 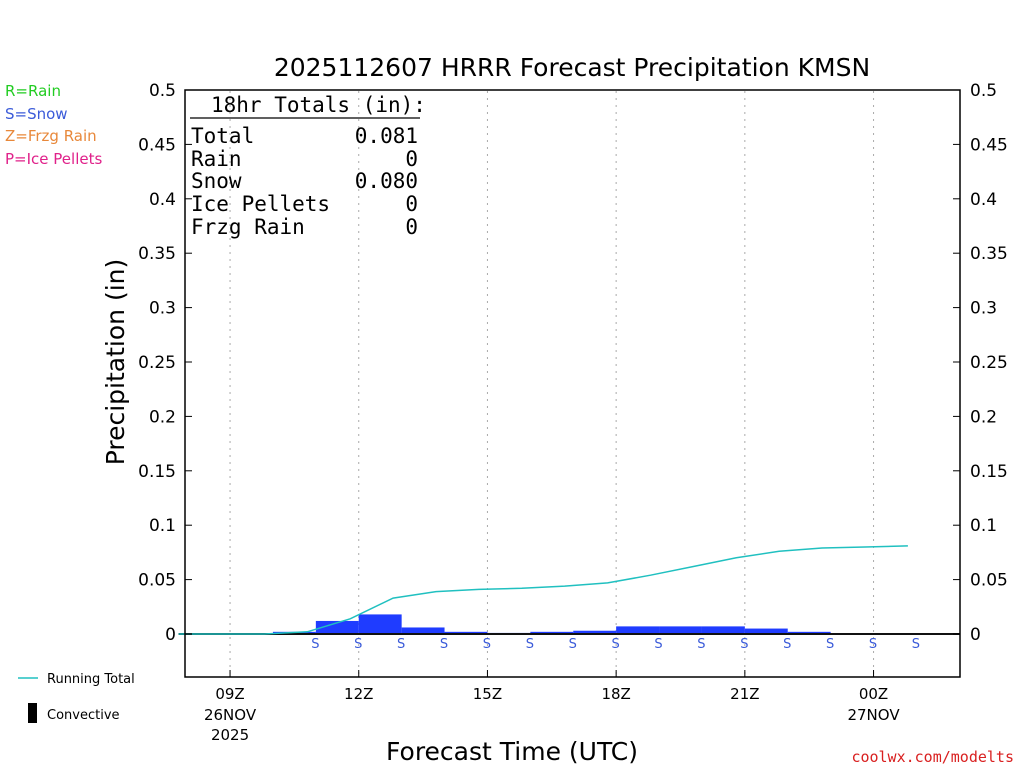 I want to click on x-tick-label: 21Z, so click(x=744, y=694).